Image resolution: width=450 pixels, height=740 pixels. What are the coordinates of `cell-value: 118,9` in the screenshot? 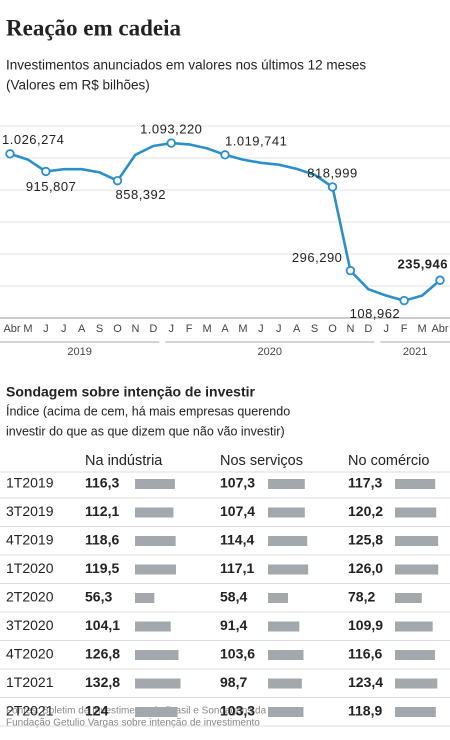 It's located at (365, 711).